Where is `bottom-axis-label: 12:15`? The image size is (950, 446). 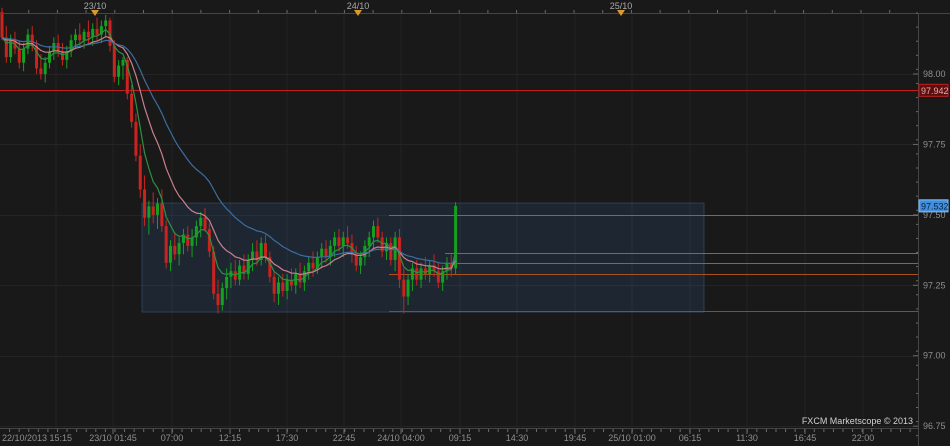 bottom-axis-label: 12:15 is located at coordinates (230, 438).